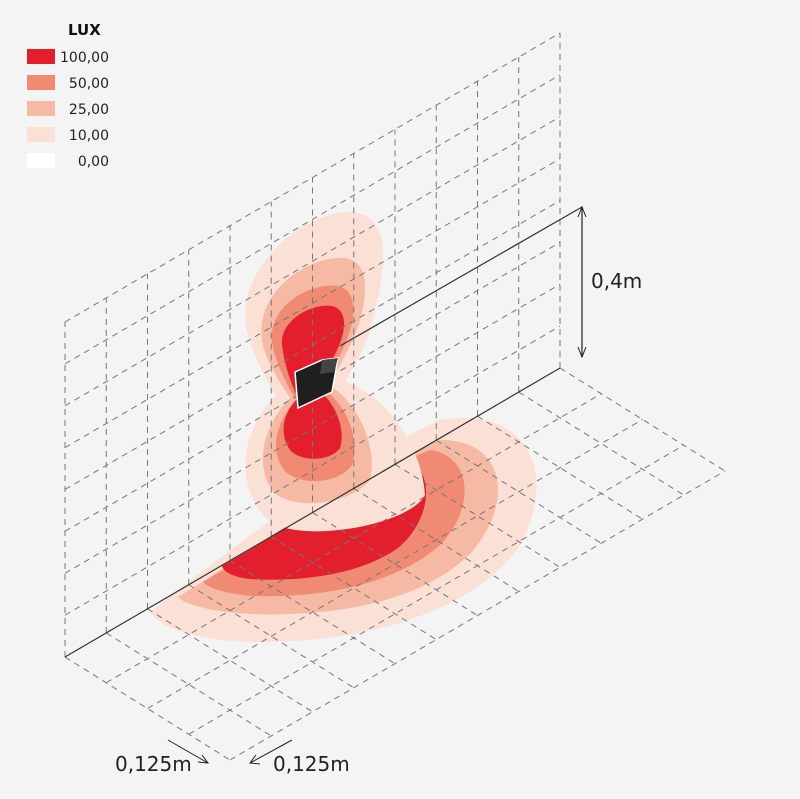 Image resolution: width=800 pixels, height=799 pixels. What do you see at coordinates (93, 162) in the screenshot?
I see `legend-label: 0,00` at bounding box center [93, 162].